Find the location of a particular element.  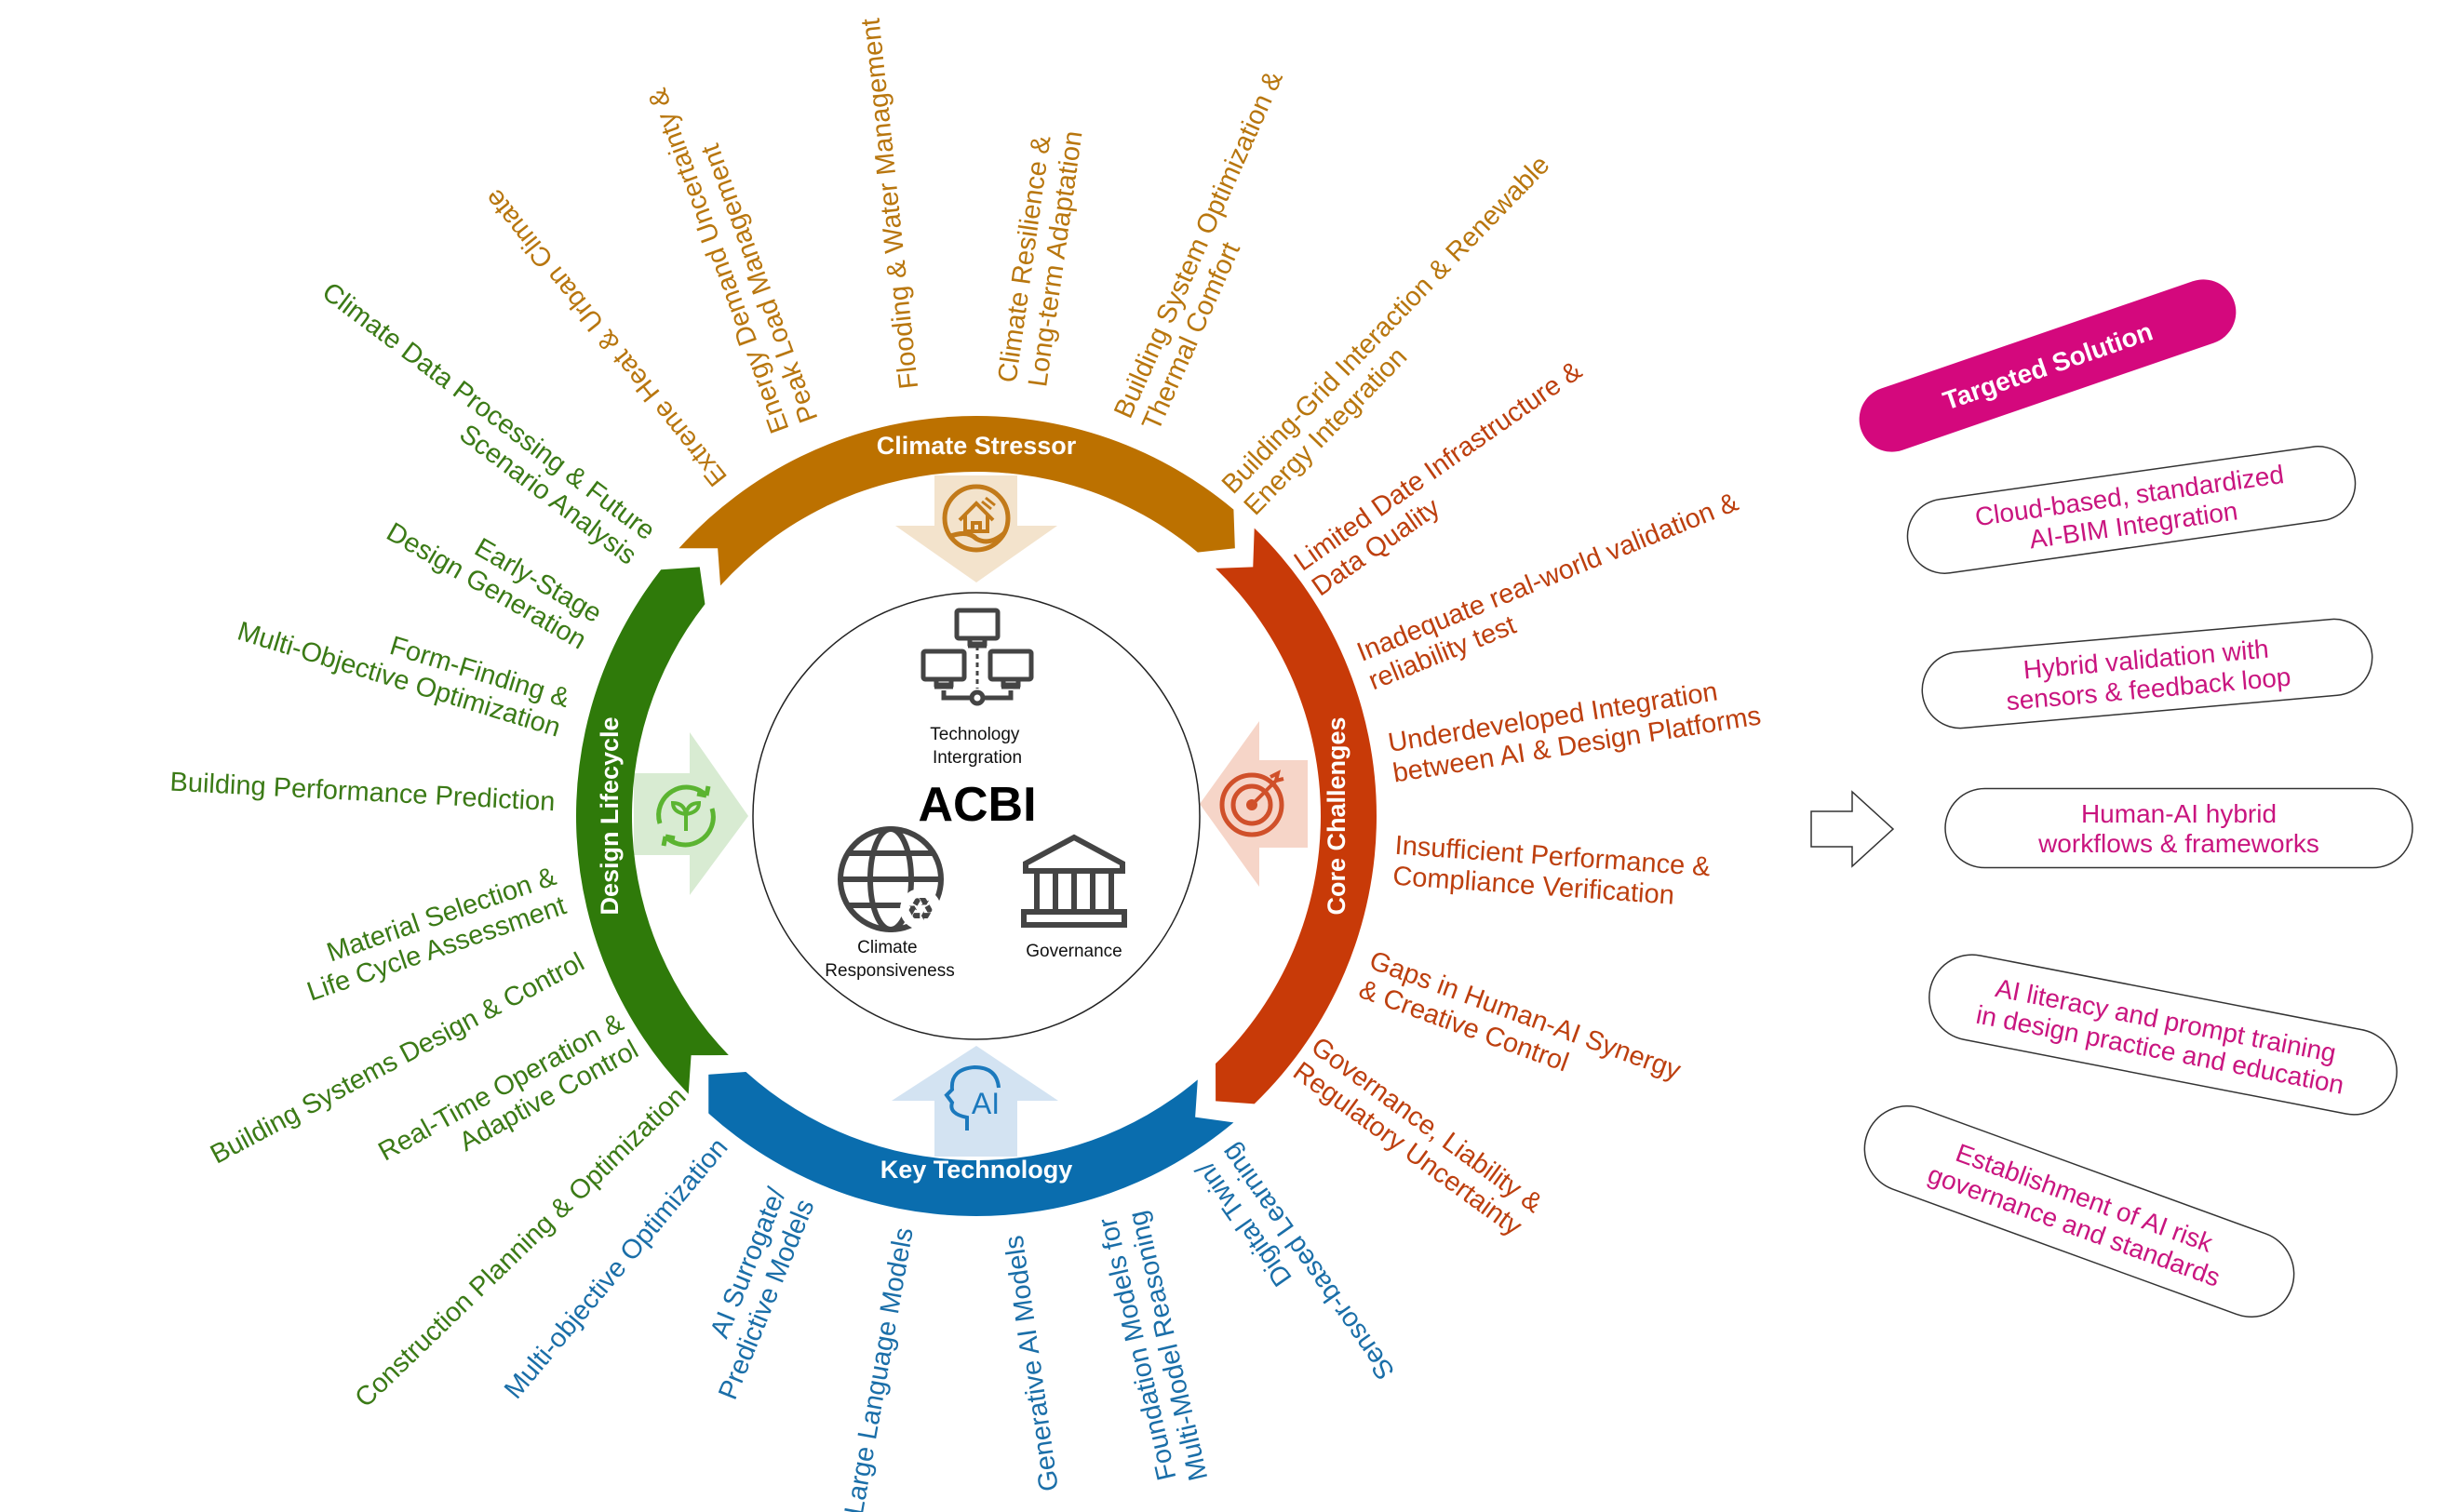

label-line: Generative AI Models is located at coordinates (1032, 1363).